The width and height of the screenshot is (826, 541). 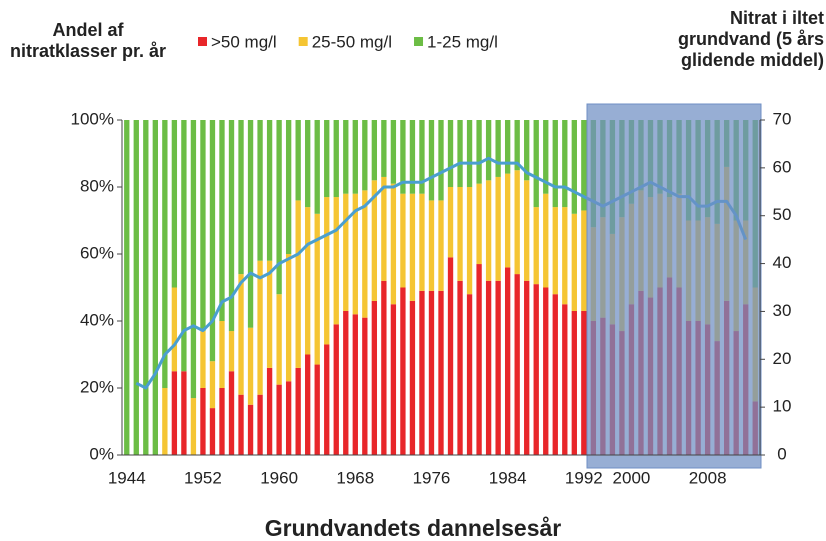 What do you see at coordinates (413, 528) in the screenshot?
I see `x-axis-title: Grundvandets dannelsesår` at bounding box center [413, 528].